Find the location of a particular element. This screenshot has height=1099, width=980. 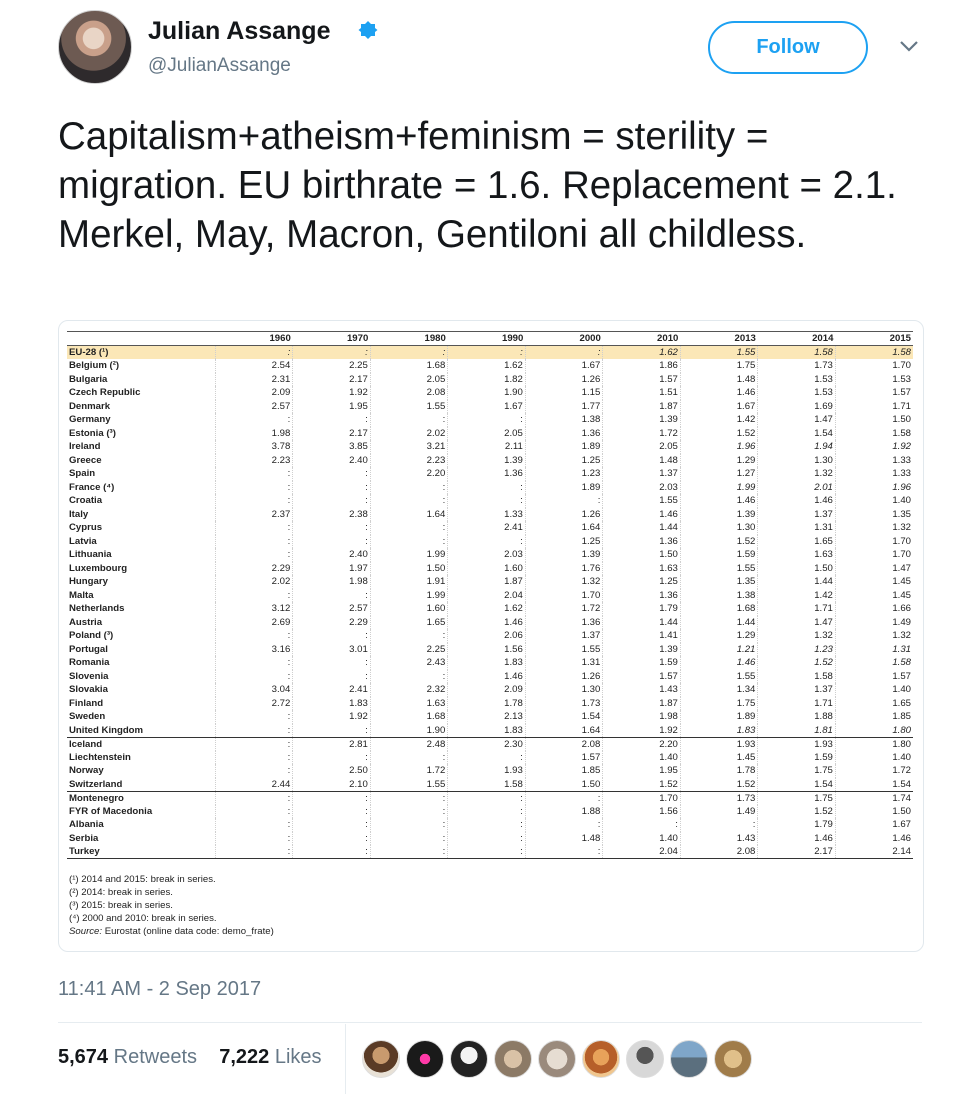

likes-stat: 7,222 Likes is located at coordinates (270, 1057).